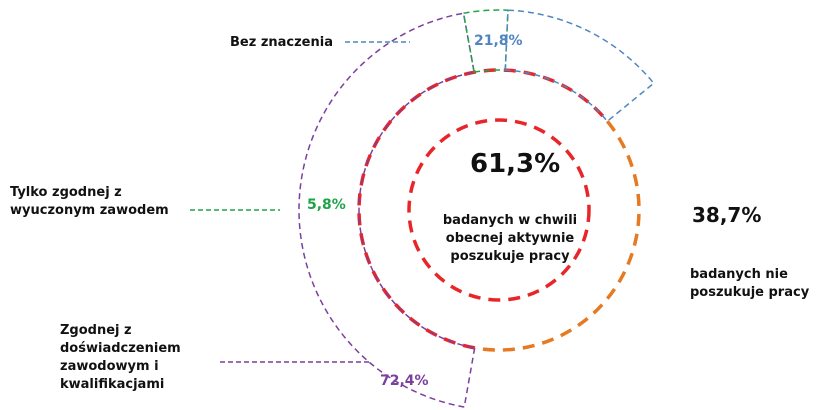 This screenshot has width=822, height=410. Describe the element at coordinates (326, 205) in the screenshot. I see `outer-value: 5,8%` at that location.